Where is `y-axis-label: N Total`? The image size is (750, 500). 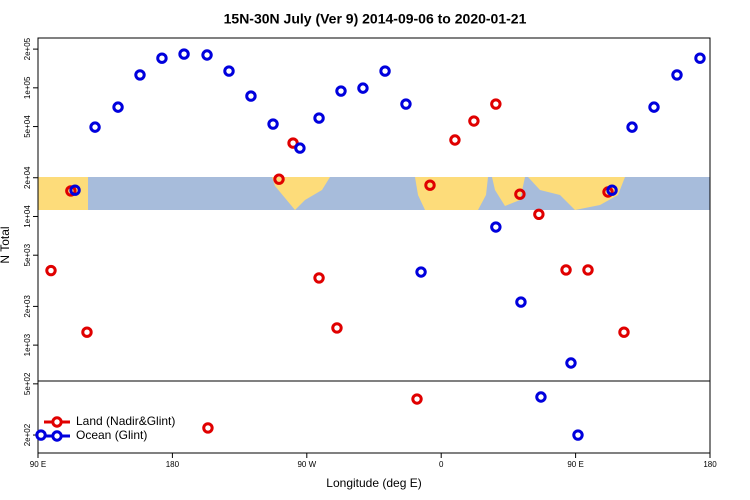
y-axis-label: N Total is located at coordinates (6, 244).